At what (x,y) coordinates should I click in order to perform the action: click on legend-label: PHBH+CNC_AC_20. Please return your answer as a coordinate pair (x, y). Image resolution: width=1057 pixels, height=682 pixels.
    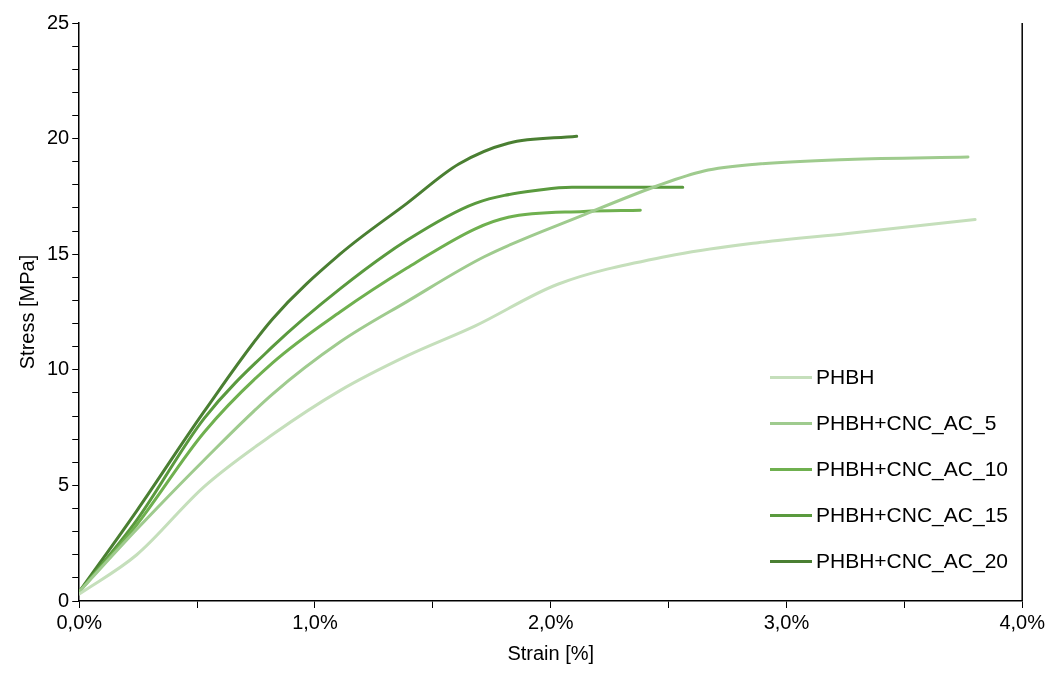
    Looking at the image, I should click on (912, 561).